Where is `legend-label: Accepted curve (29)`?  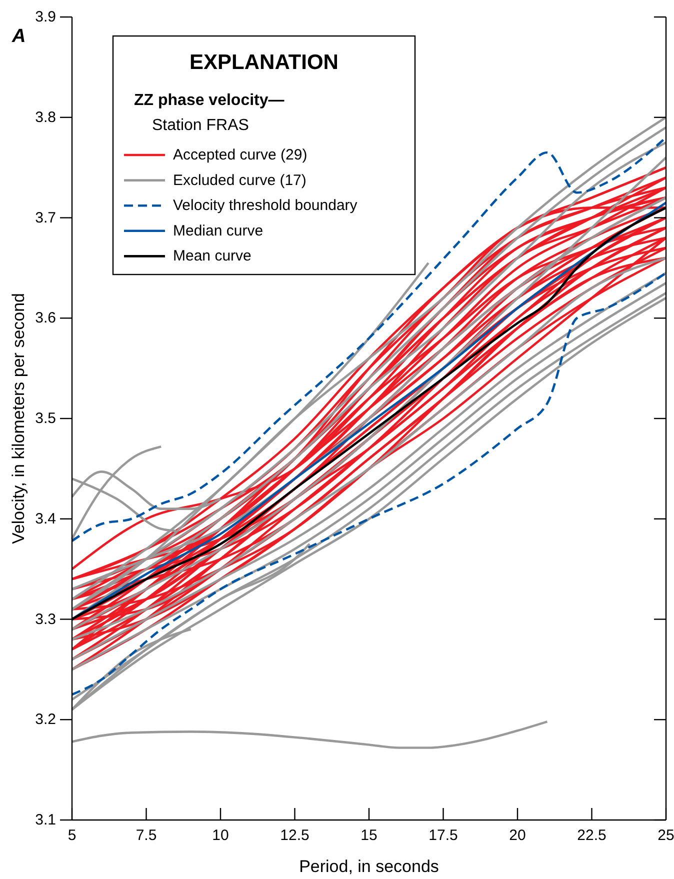 legend-label: Accepted curve (29) is located at coordinates (240, 155).